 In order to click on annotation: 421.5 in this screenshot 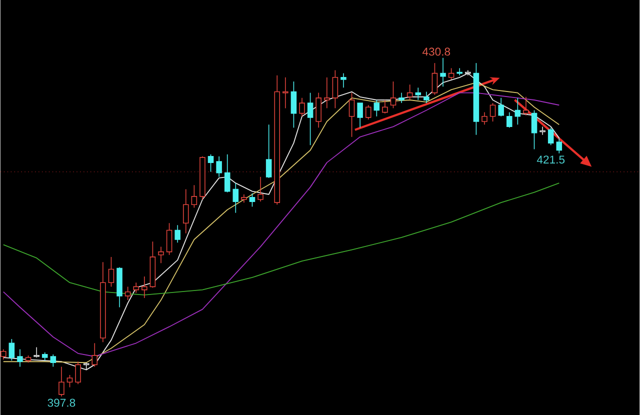, I will do `click(550, 159)`.